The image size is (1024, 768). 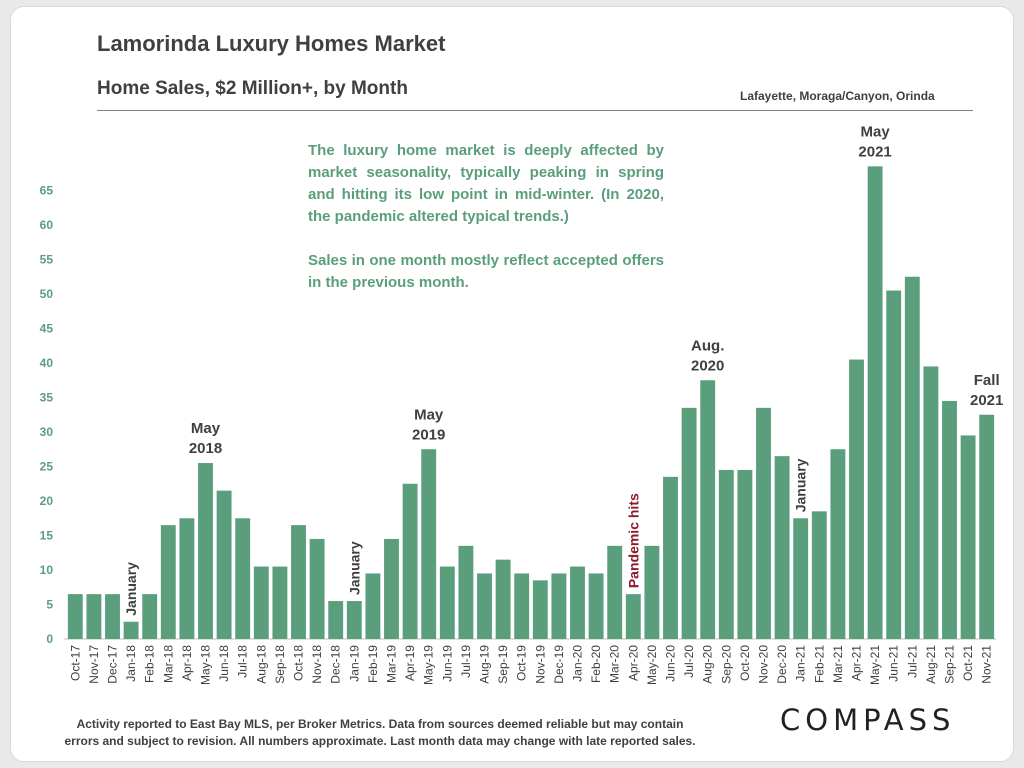 What do you see at coordinates (47, 570) in the screenshot?
I see `y-tick-label: 10` at bounding box center [47, 570].